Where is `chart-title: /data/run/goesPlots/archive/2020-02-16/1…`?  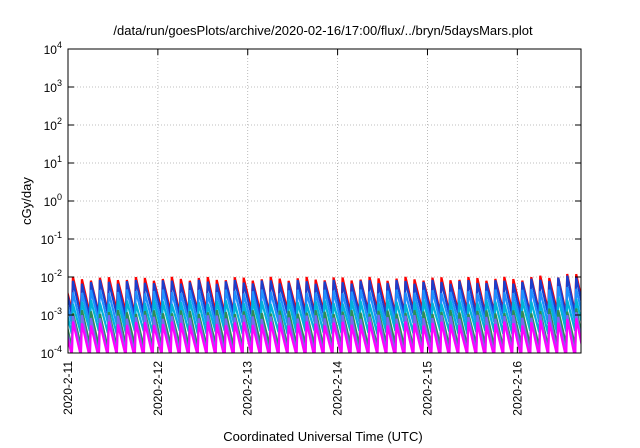 chart-title: /data/run/goesPlots/archive/2020-02-16/1… is located at coordinates (323, 30).